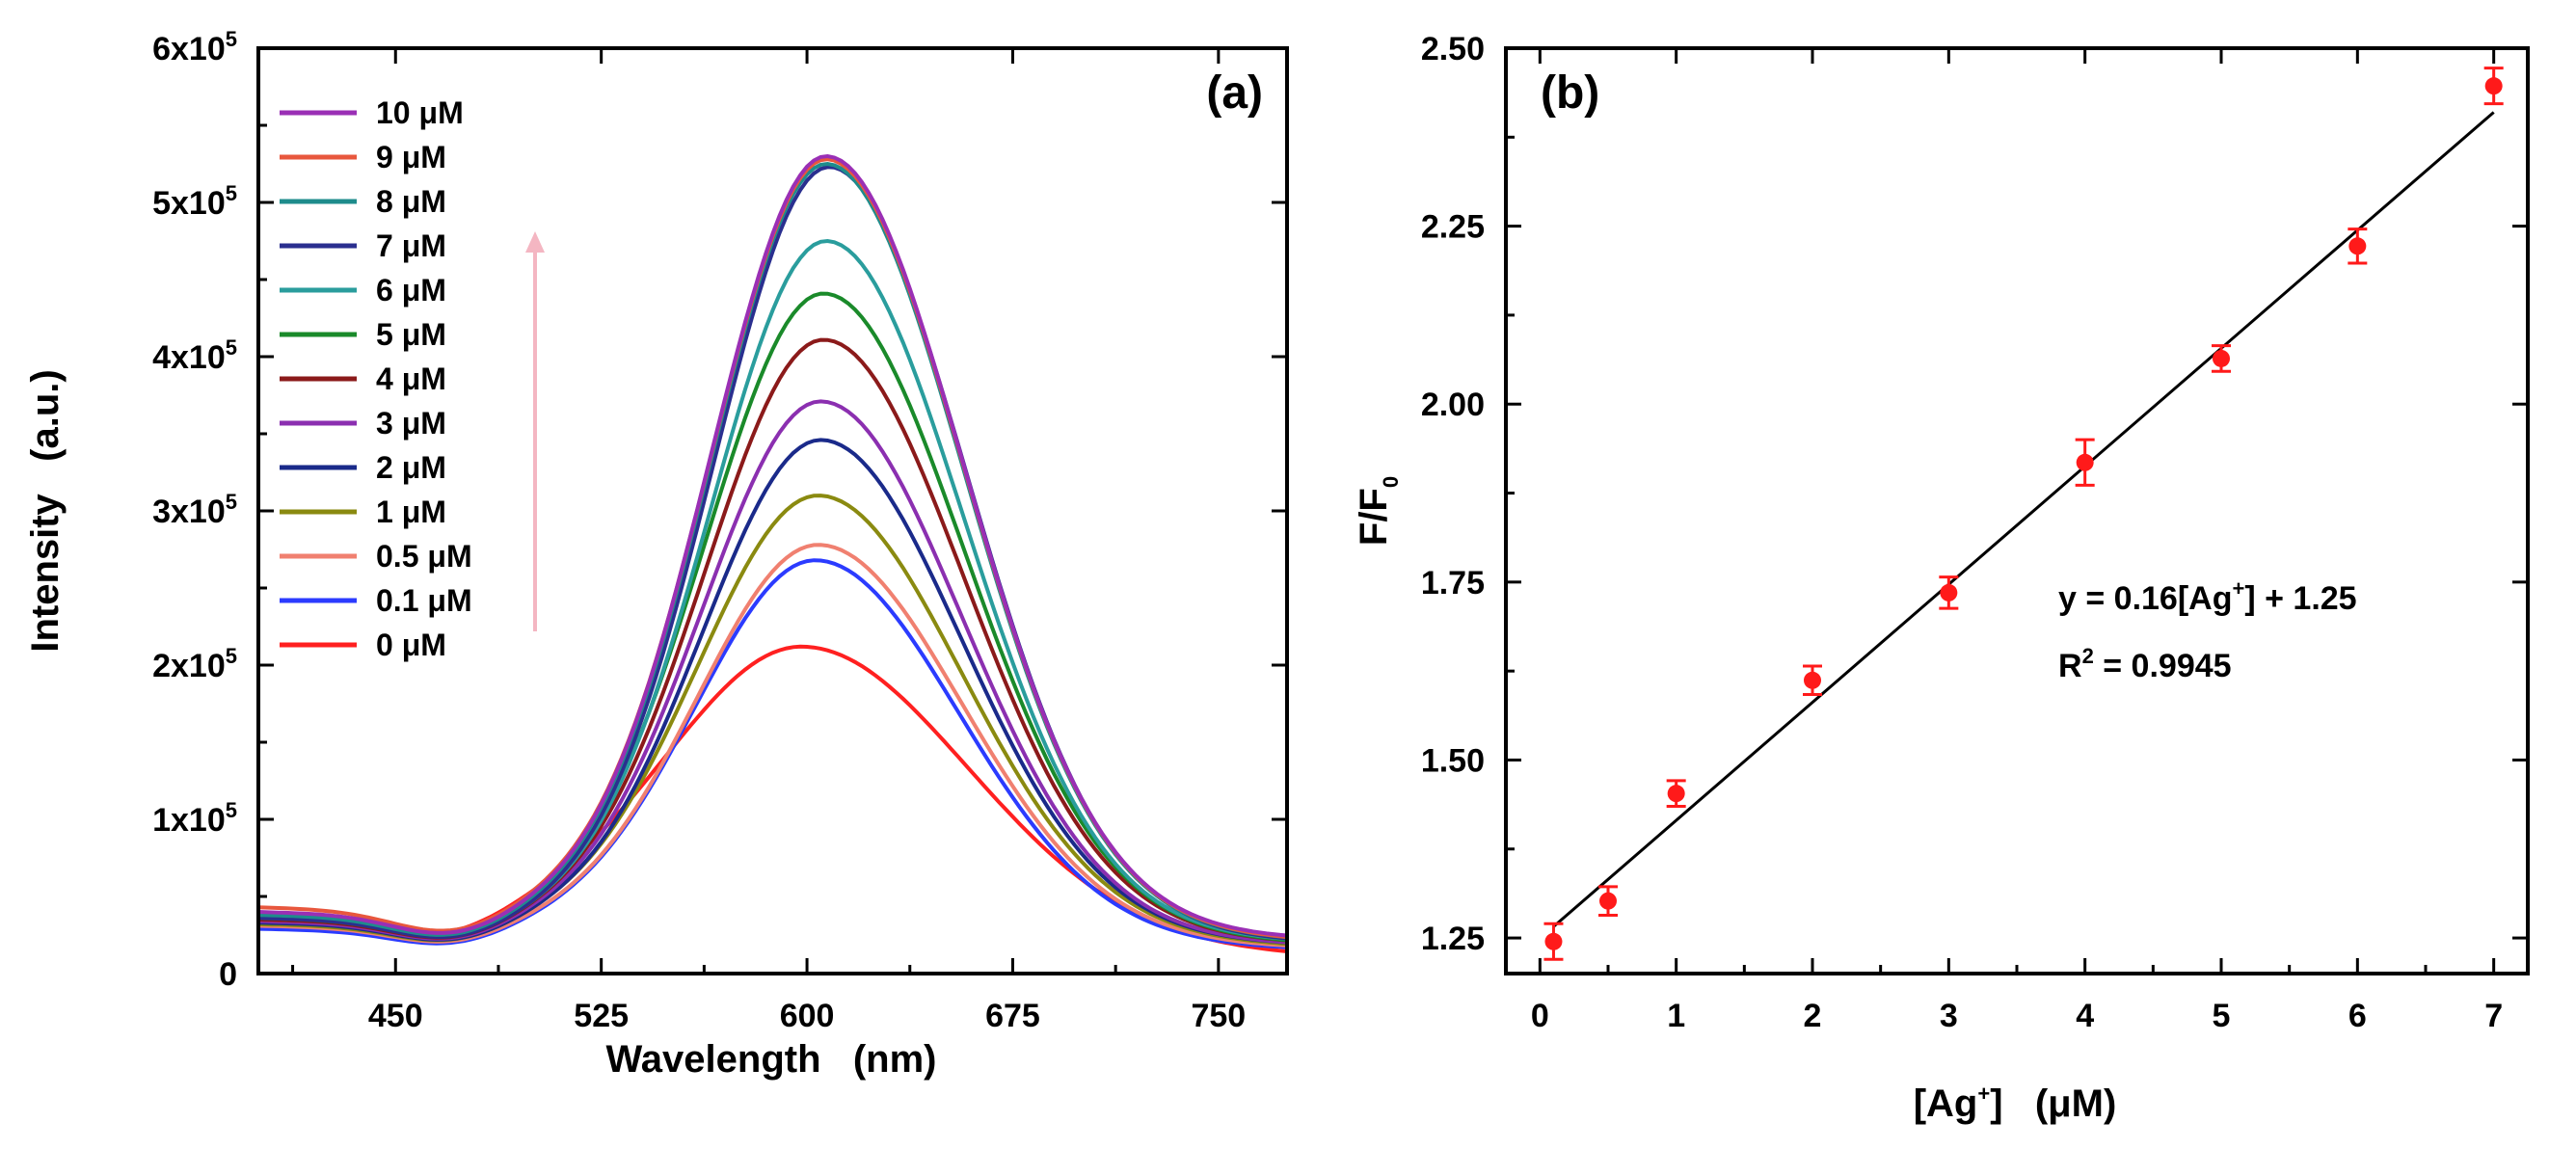  Describe the element at coordinates (363, 467) in the screenshot. I see `legend-item: 2 μM` at that location.